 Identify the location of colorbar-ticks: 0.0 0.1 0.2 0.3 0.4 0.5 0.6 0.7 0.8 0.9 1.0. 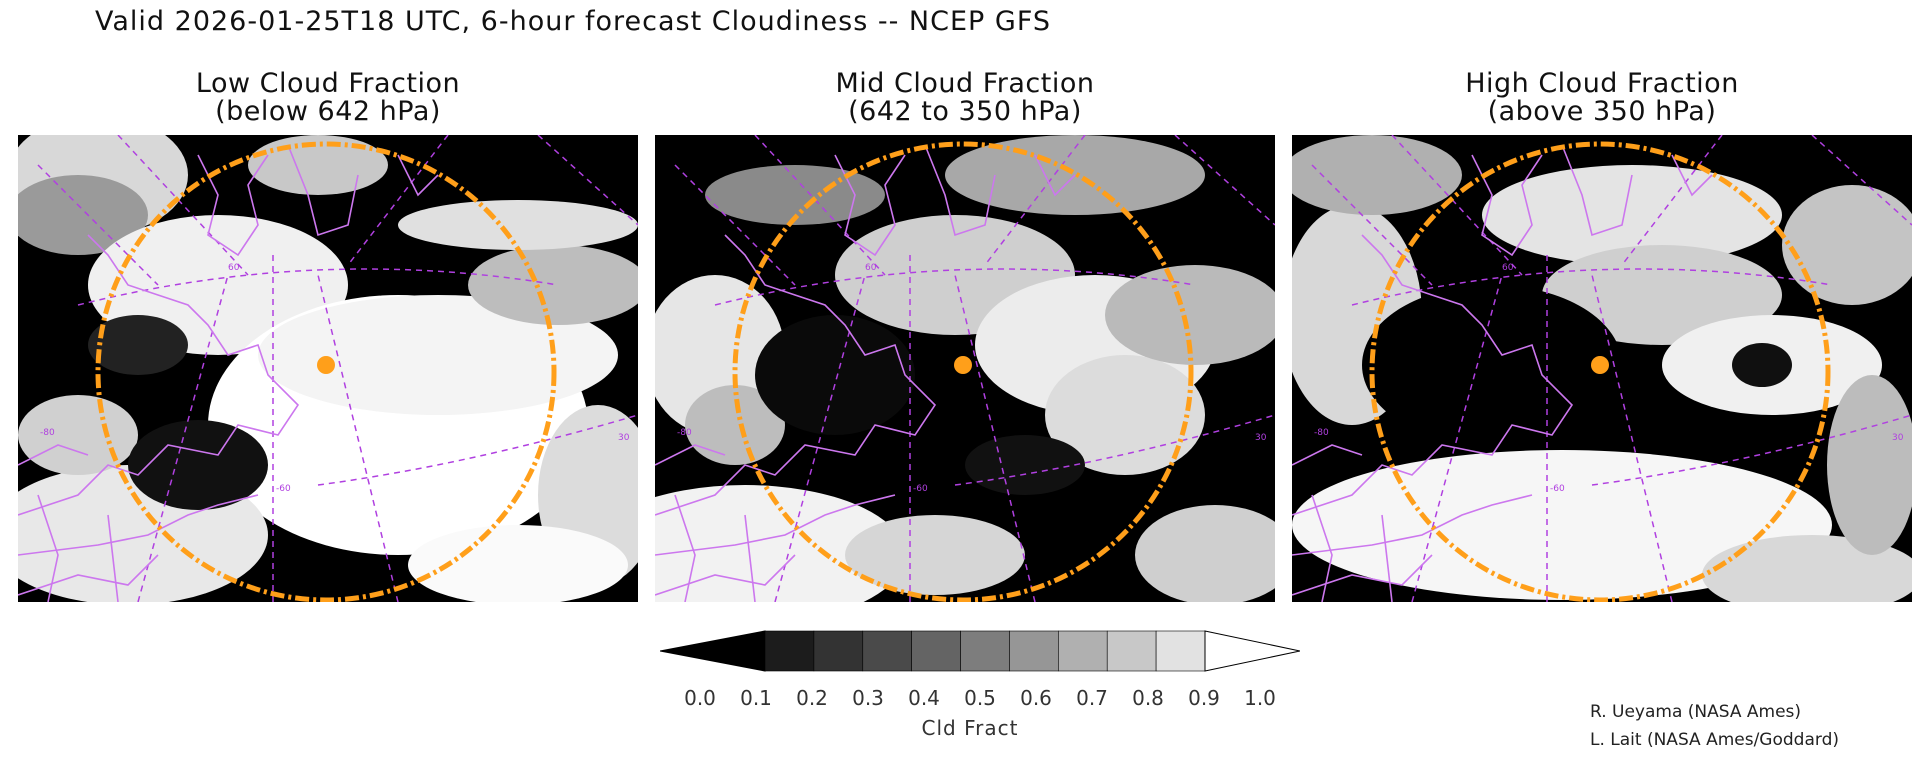
(970, 698).